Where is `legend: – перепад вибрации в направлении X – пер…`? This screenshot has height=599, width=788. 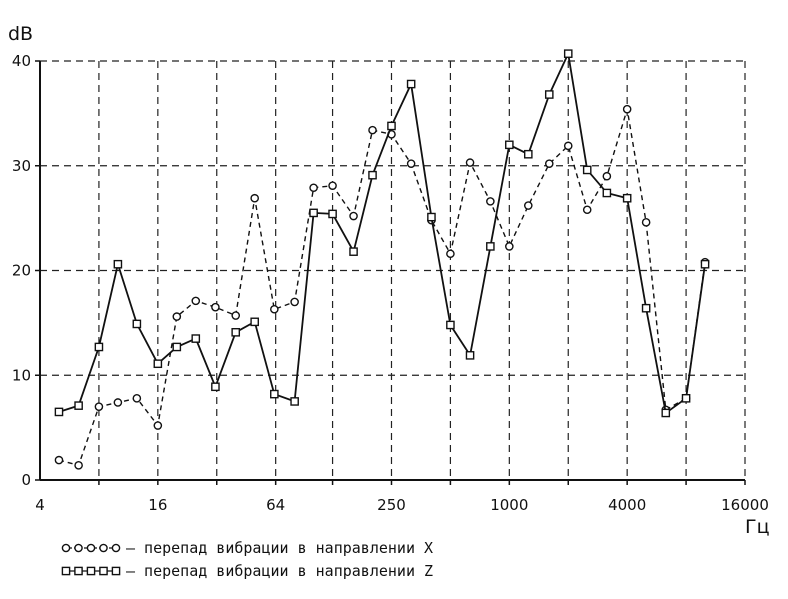
legend: – перепад вибрации в направлении X – пер… is located at coordinates (247, 559).